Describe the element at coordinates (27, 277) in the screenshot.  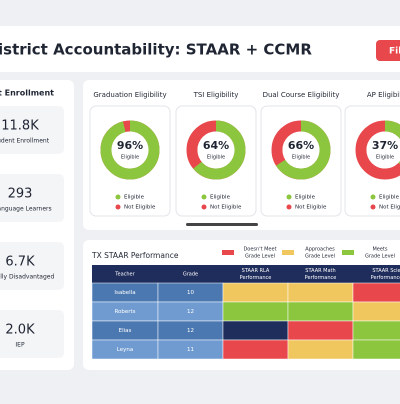
I see `stat-label: mically Disadvantaged` at that location.